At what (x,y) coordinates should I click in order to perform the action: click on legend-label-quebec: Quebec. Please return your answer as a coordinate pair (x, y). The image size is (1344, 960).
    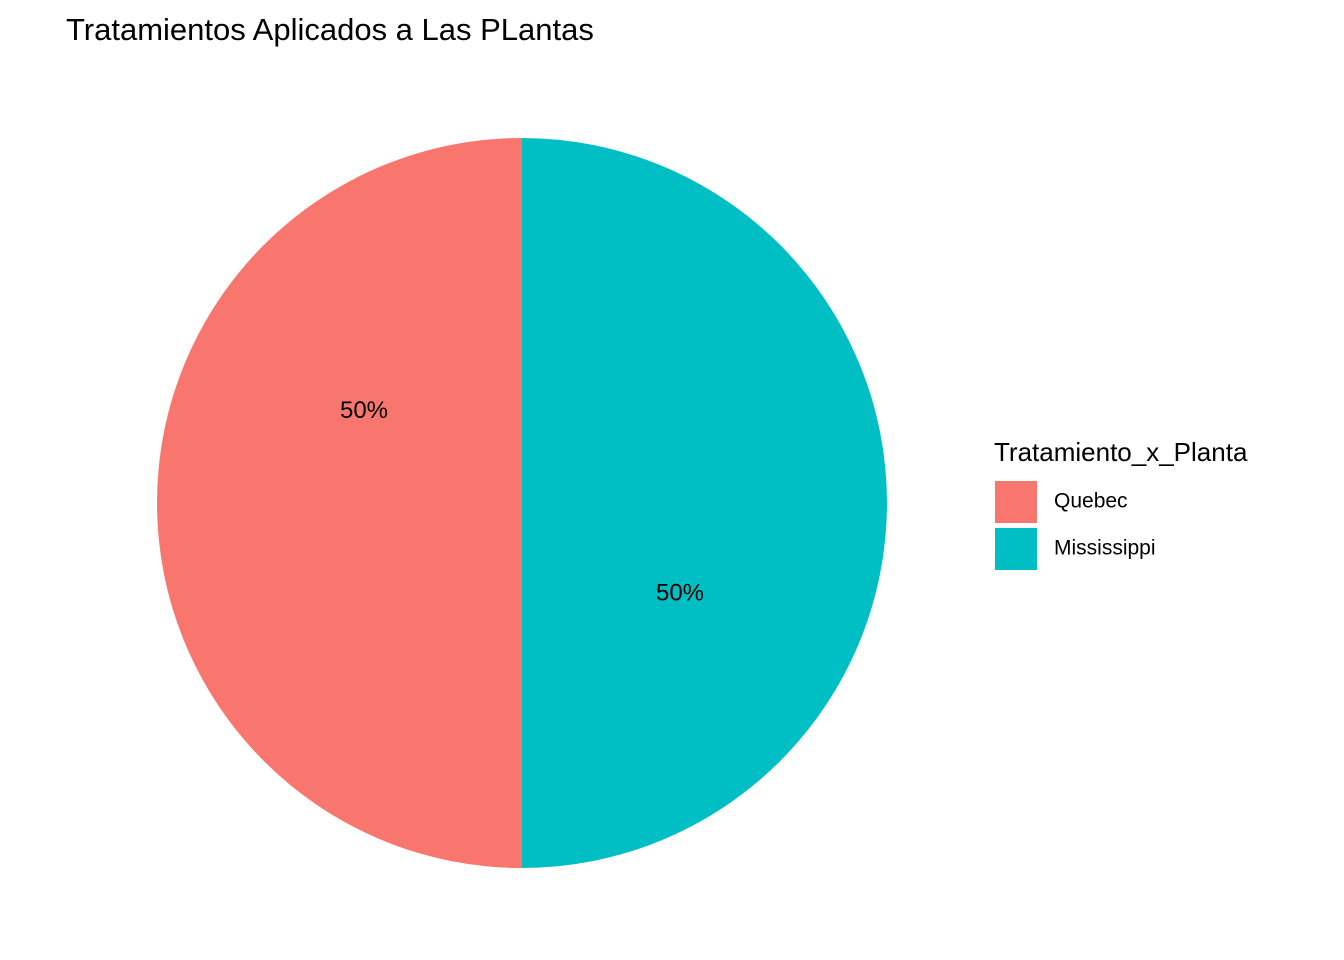
    Looking at the image, I should click on (1091, 501).